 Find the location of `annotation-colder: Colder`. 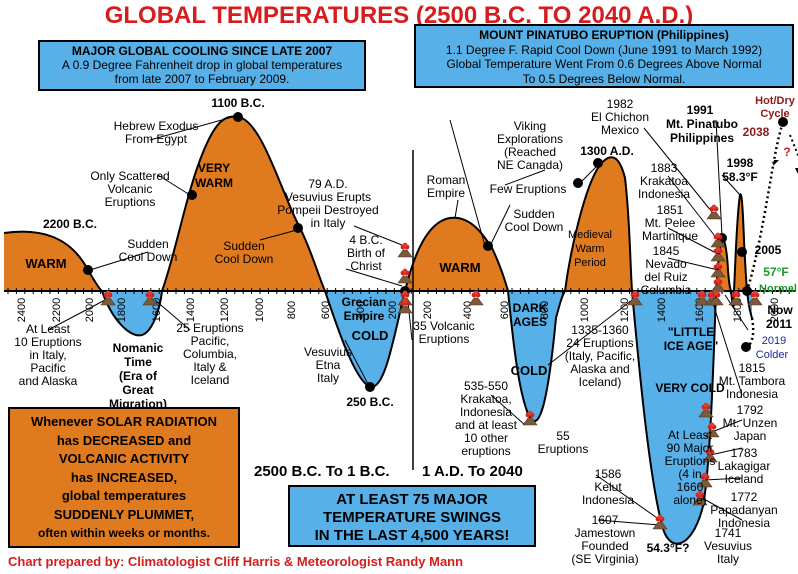

annotation-colder: Colder is located at coordinates (772, 355).